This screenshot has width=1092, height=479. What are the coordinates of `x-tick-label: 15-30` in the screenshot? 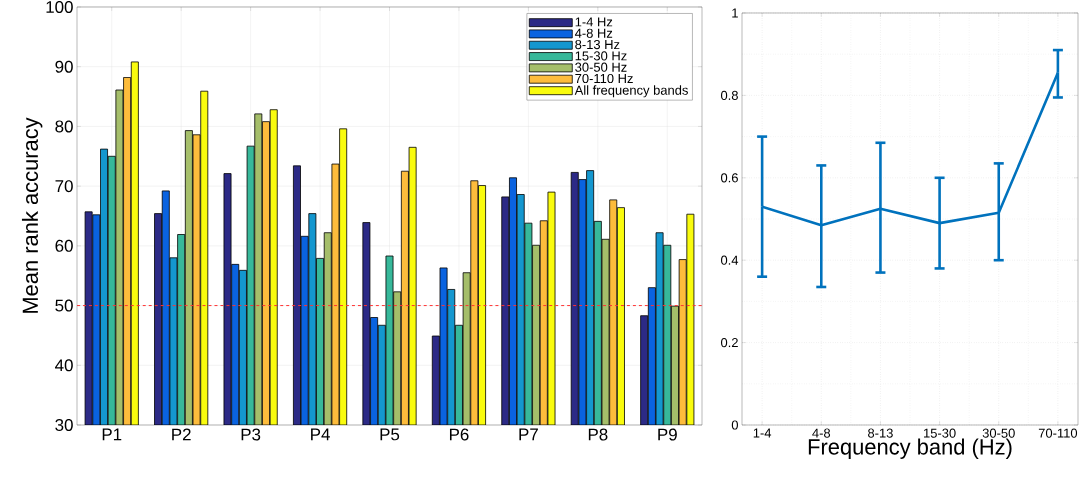 It's located at (940, 433).